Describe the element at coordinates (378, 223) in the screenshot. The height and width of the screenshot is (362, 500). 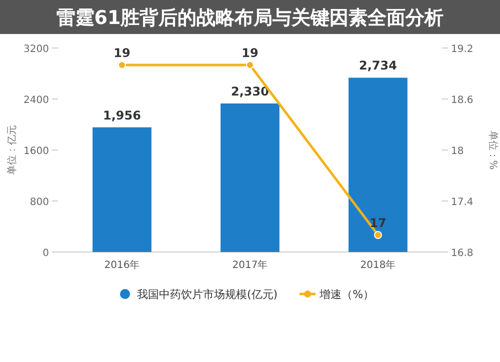
I see `data-label: 17` at that location.